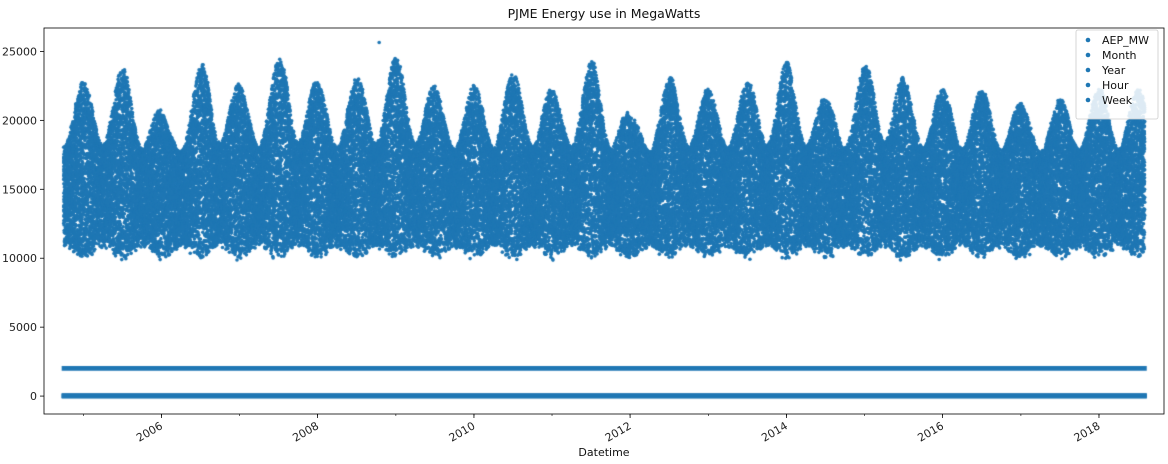 This screenshot has height=464, width=1168. I want to click on y-axis: 0 5000 10000 15000 20000 25000, so click(23, 224).